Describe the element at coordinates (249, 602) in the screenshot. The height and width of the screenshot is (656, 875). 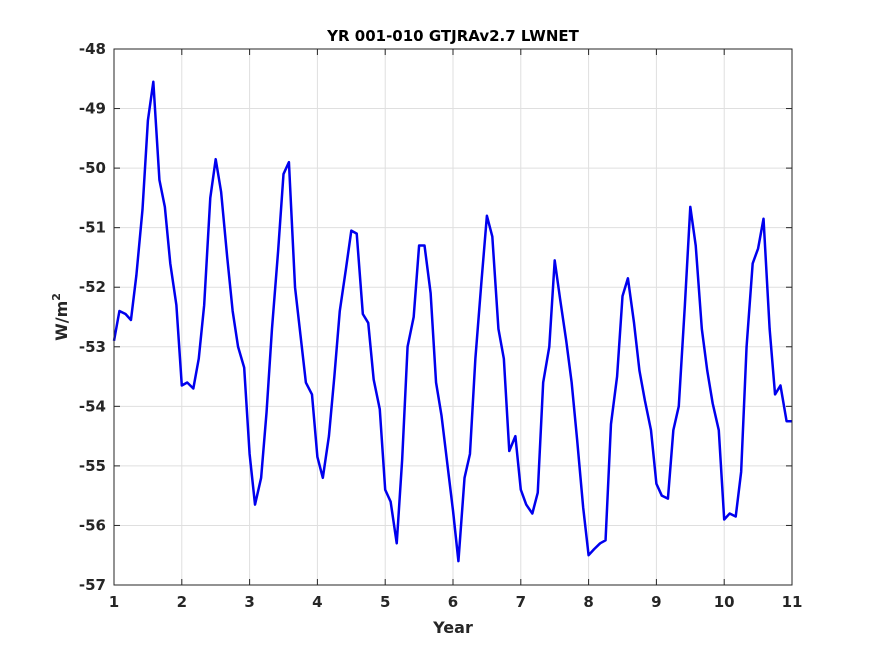
I see `x-tick-label: 3` at that location.